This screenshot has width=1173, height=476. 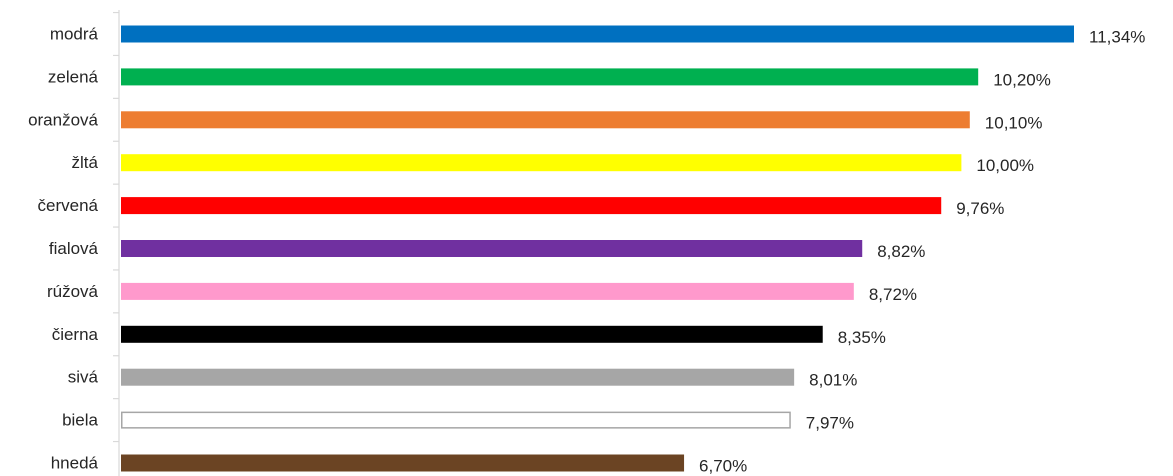 What do you see at coordinates (83, 377) in the screenshot?
I see `category-label-siva: sivá` at bounding box center [83, 377].